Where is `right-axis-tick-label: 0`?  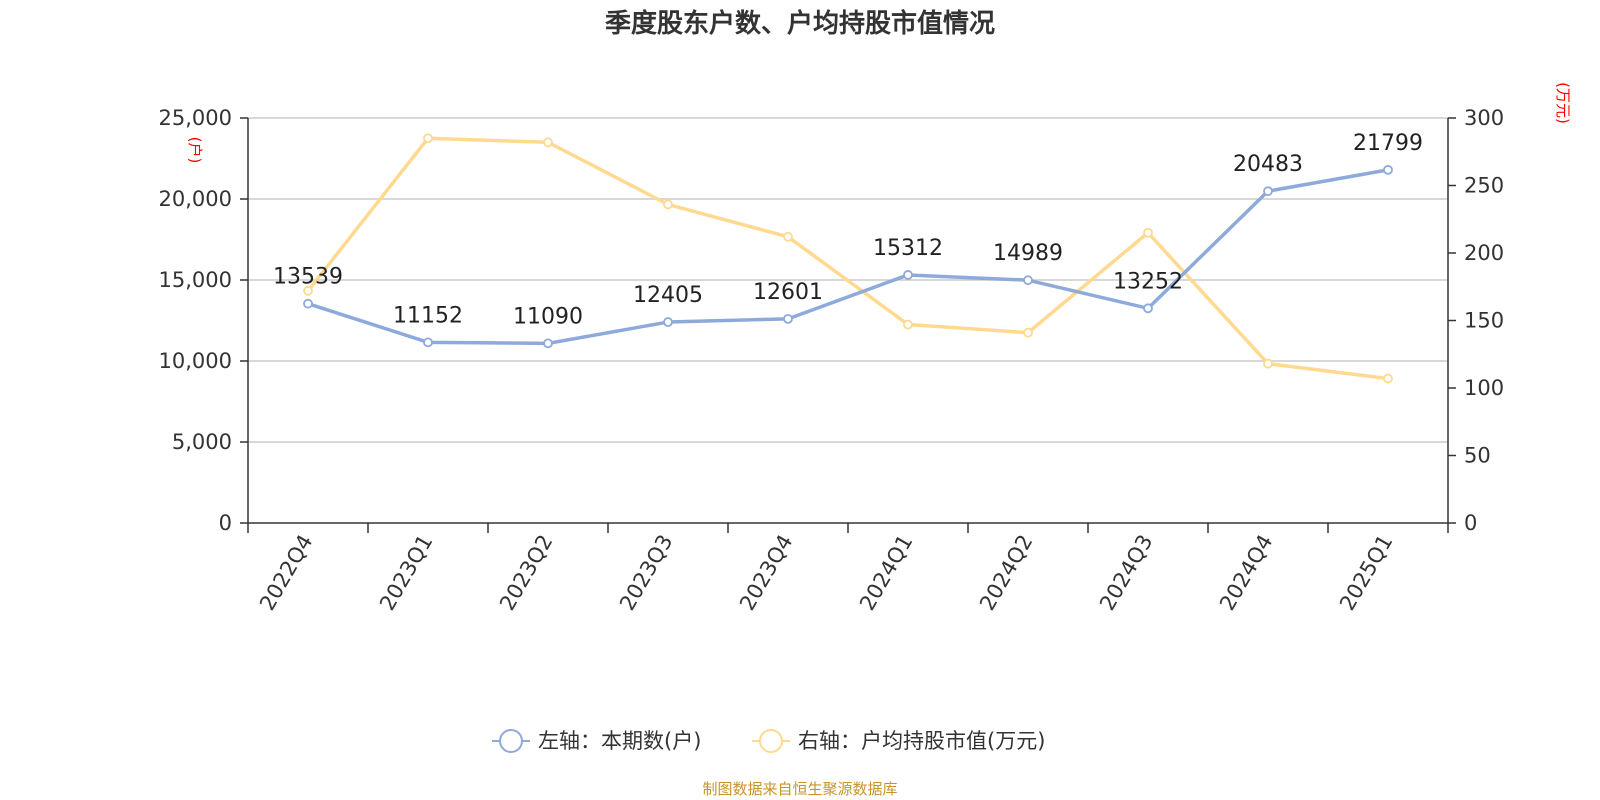 right-axis-tick-label: 0 is located at coordinates (1470, 523).